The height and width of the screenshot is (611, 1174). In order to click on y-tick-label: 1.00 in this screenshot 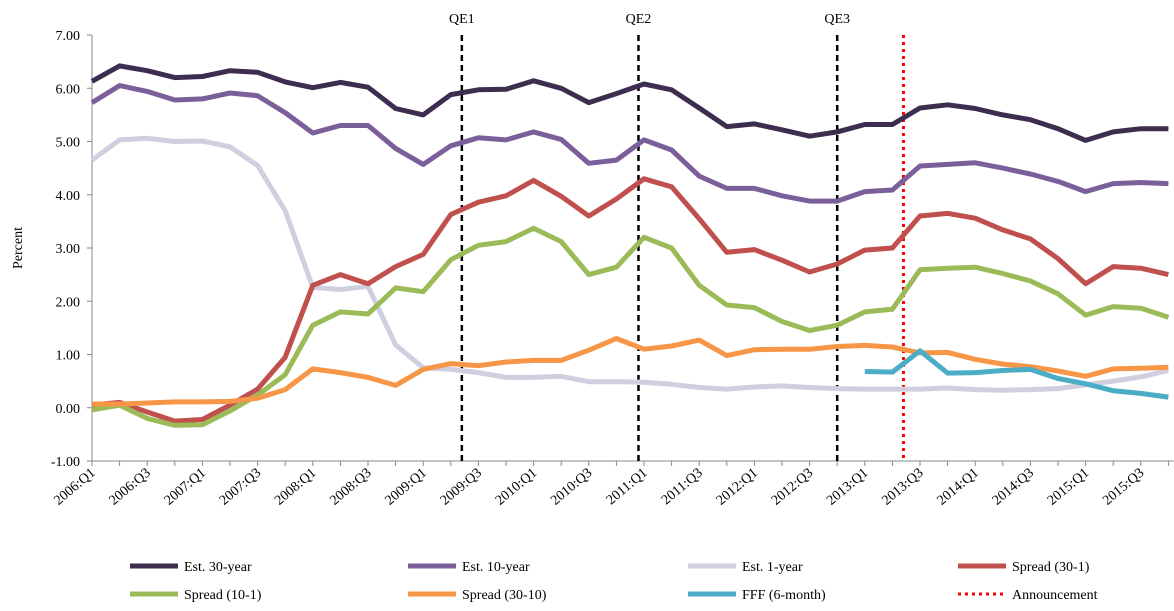, I will do `click(68, 356)`.